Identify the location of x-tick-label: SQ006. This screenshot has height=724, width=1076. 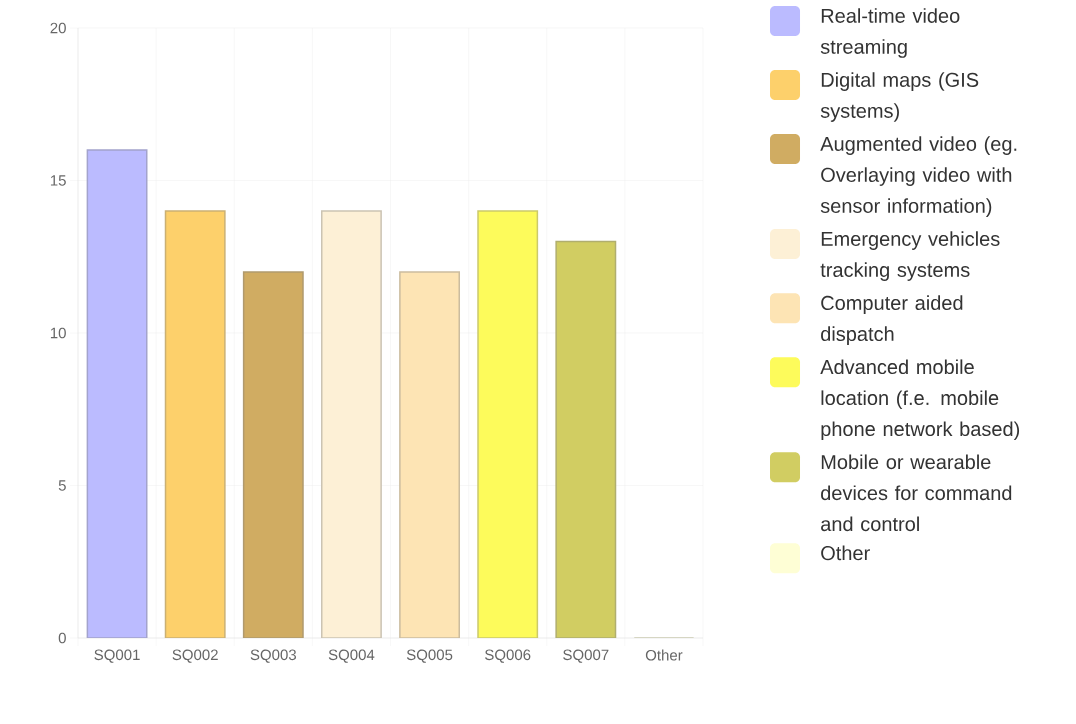
(508, 656).